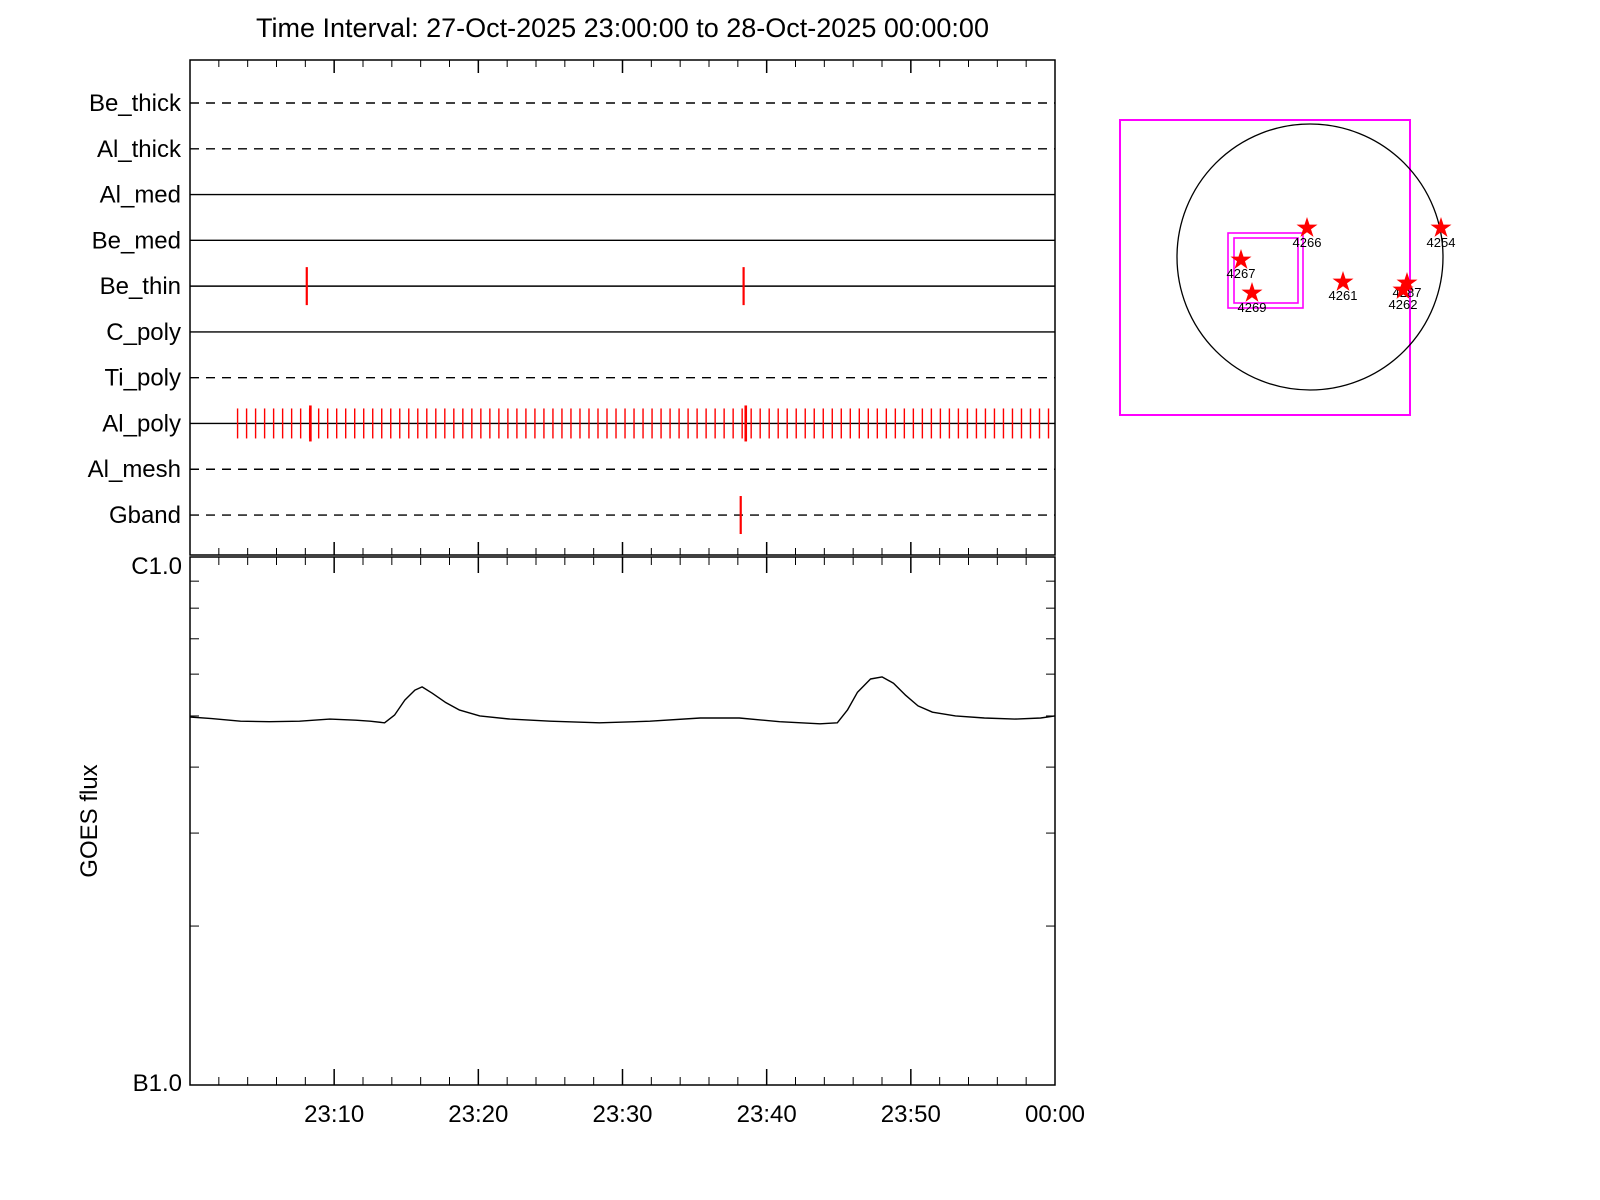 The width and height of the screenshot is (1600, 1200). I want to click on active-region-label: 4266, so click(1307, 242).